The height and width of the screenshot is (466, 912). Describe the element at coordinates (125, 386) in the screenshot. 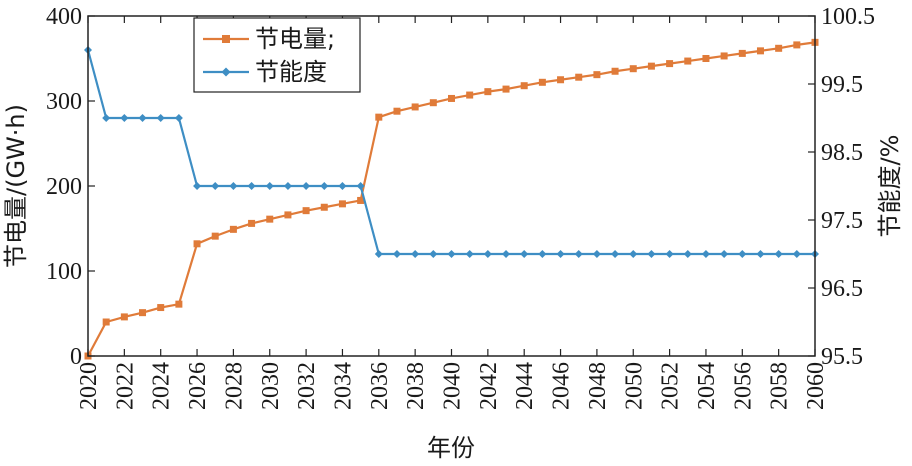

I see `x-tick-label: 2022` at that location.